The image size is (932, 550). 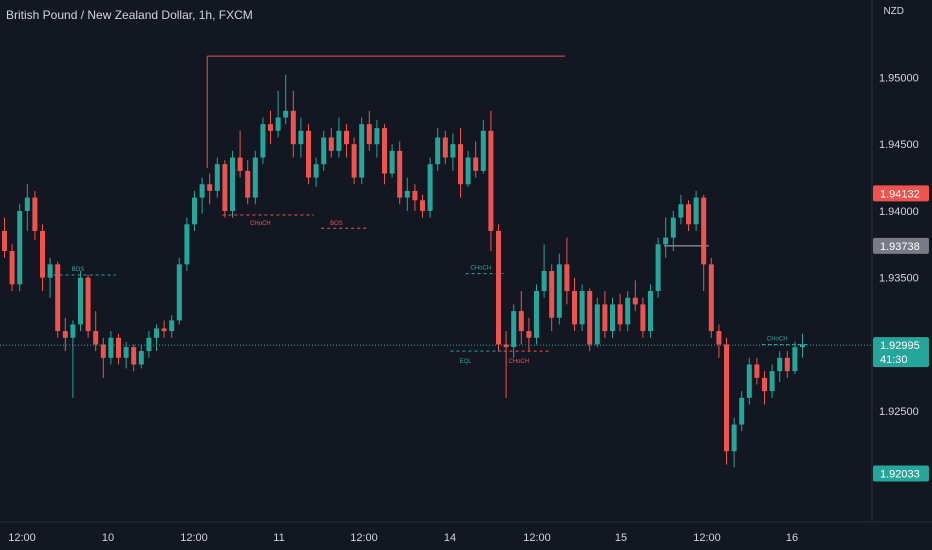 I want to click on time-tick-label: 10, so click(x=108, y=538).